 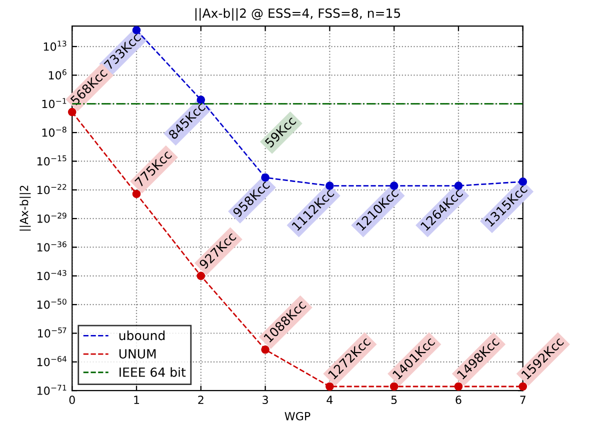 What do you see at coordinates (51, 361) in the screenshot?
I see `y-tick-label: 10$^{−64}$` at bounding box center [51, 361].